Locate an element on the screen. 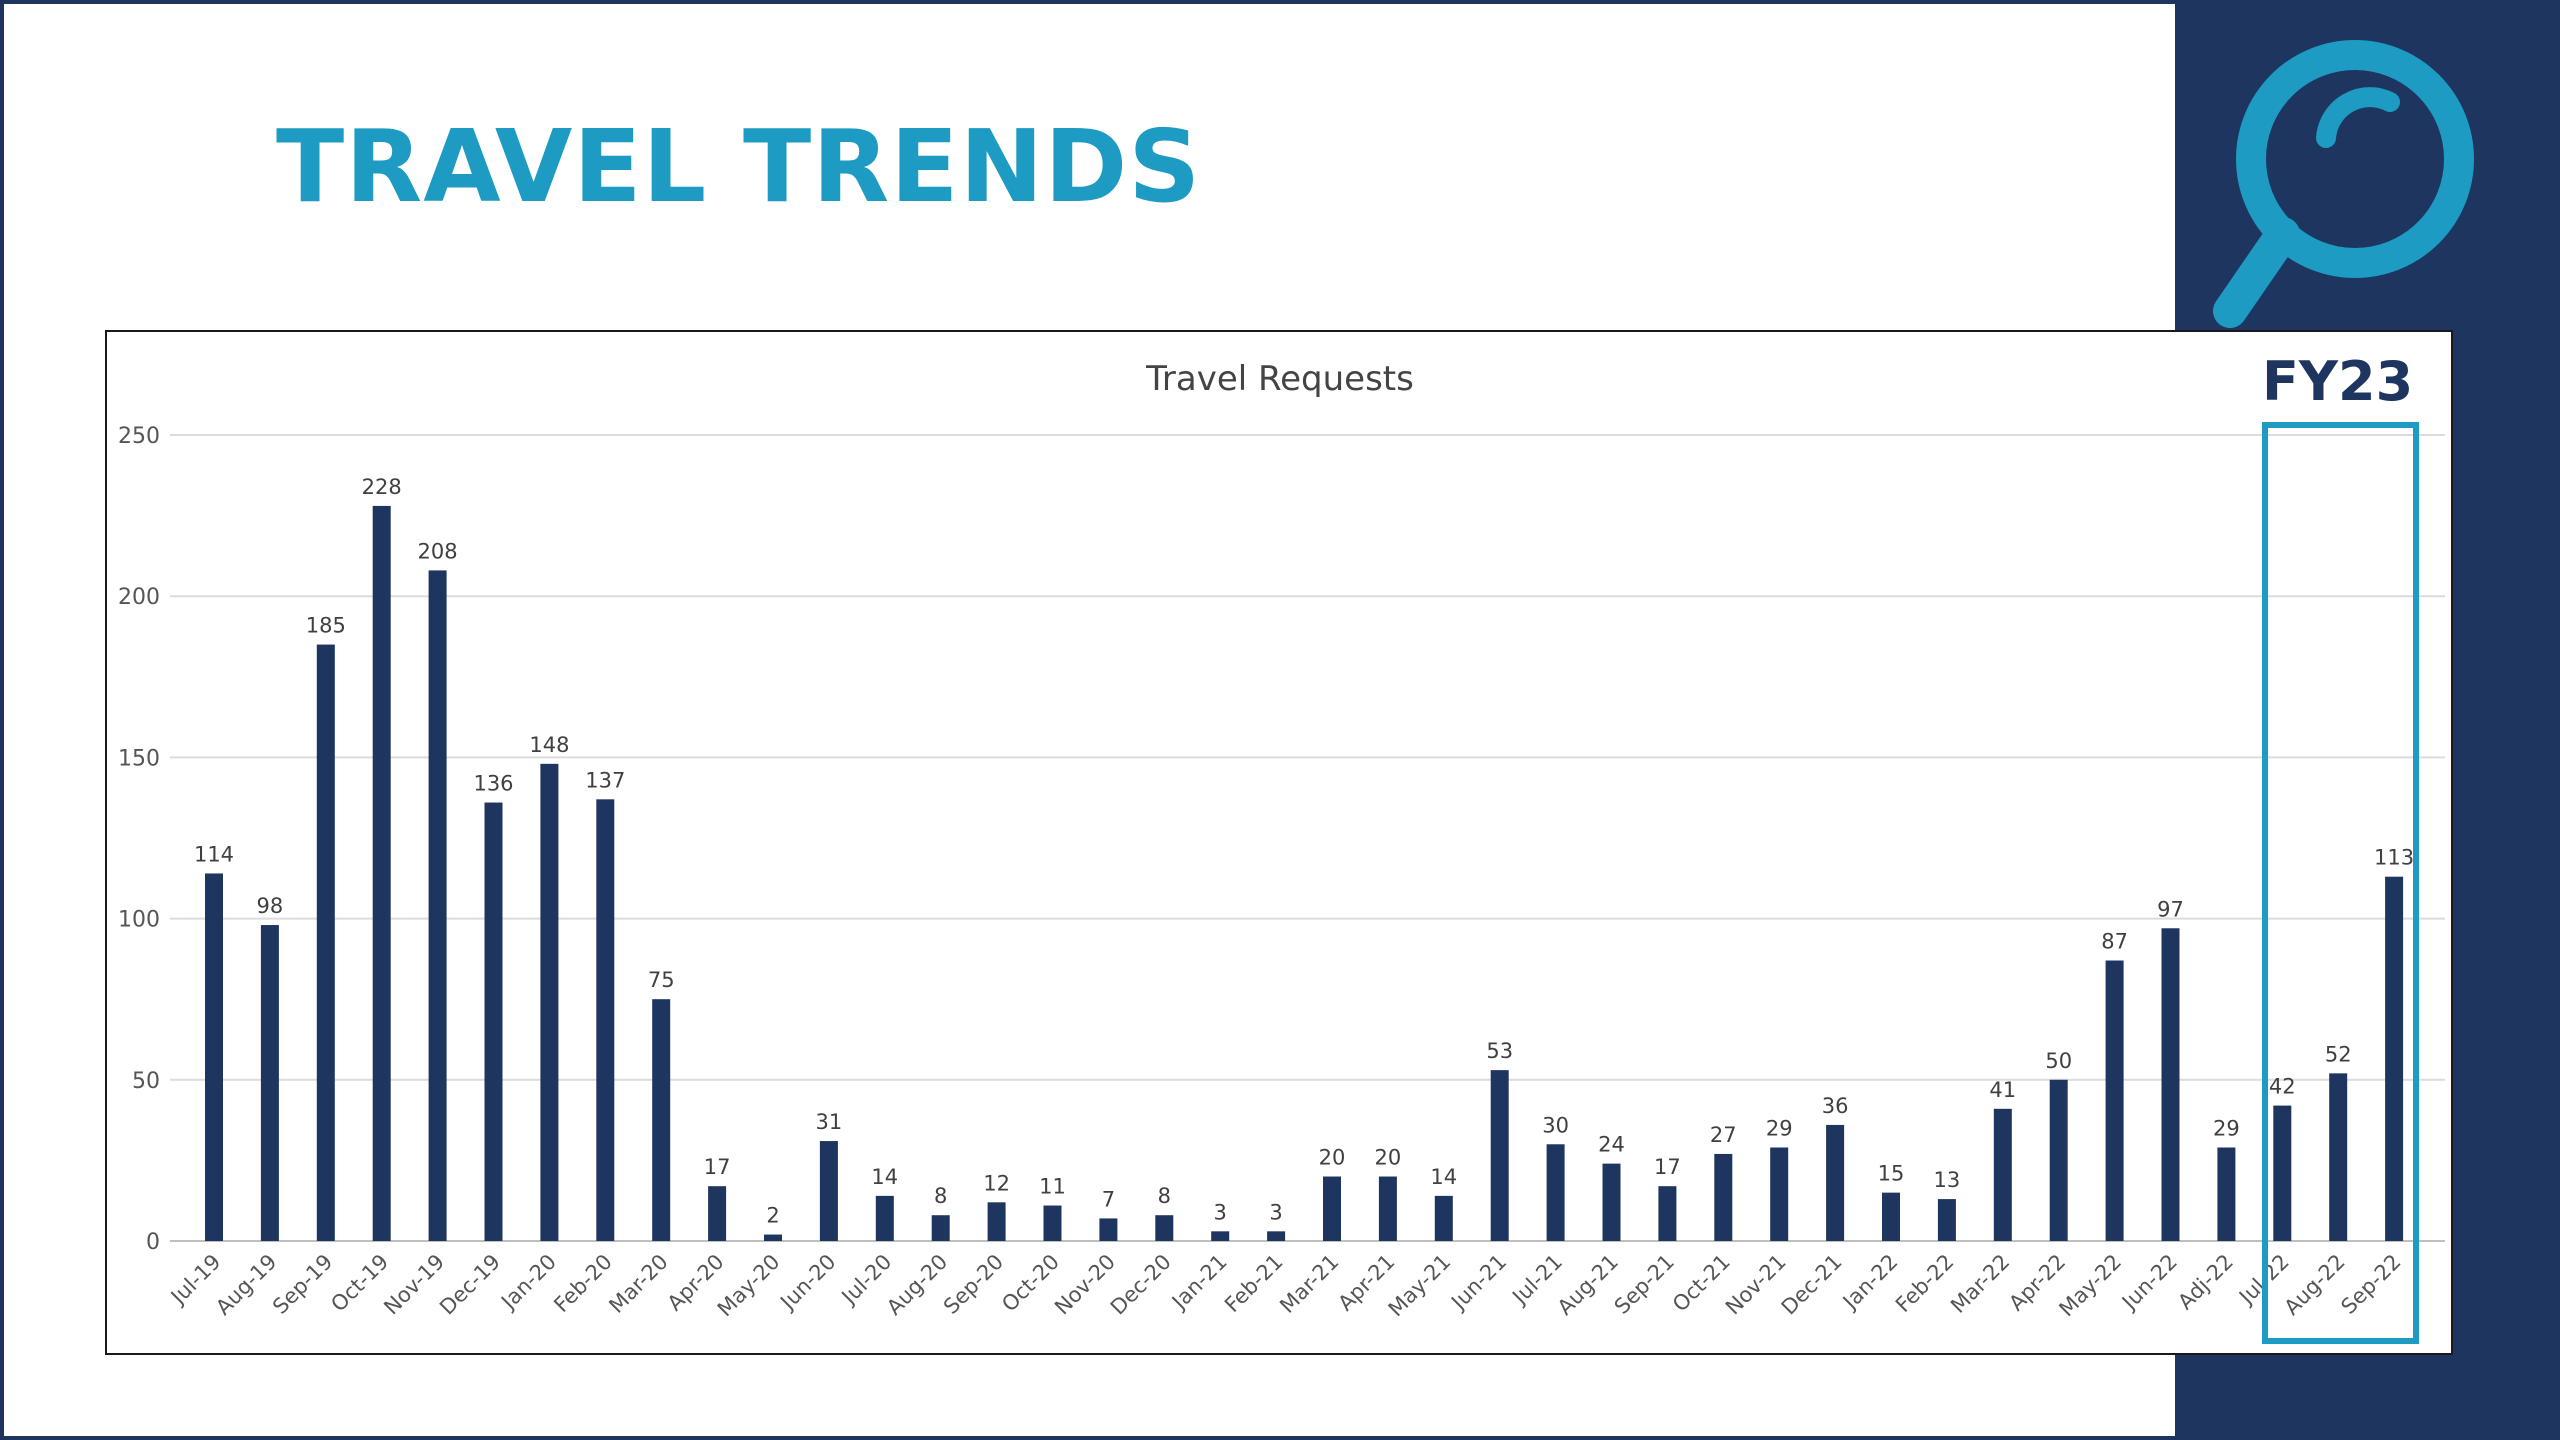 The image size is (2560, 1440). x-tick-label: Sep-20 is located at coordinates (973, 1284).